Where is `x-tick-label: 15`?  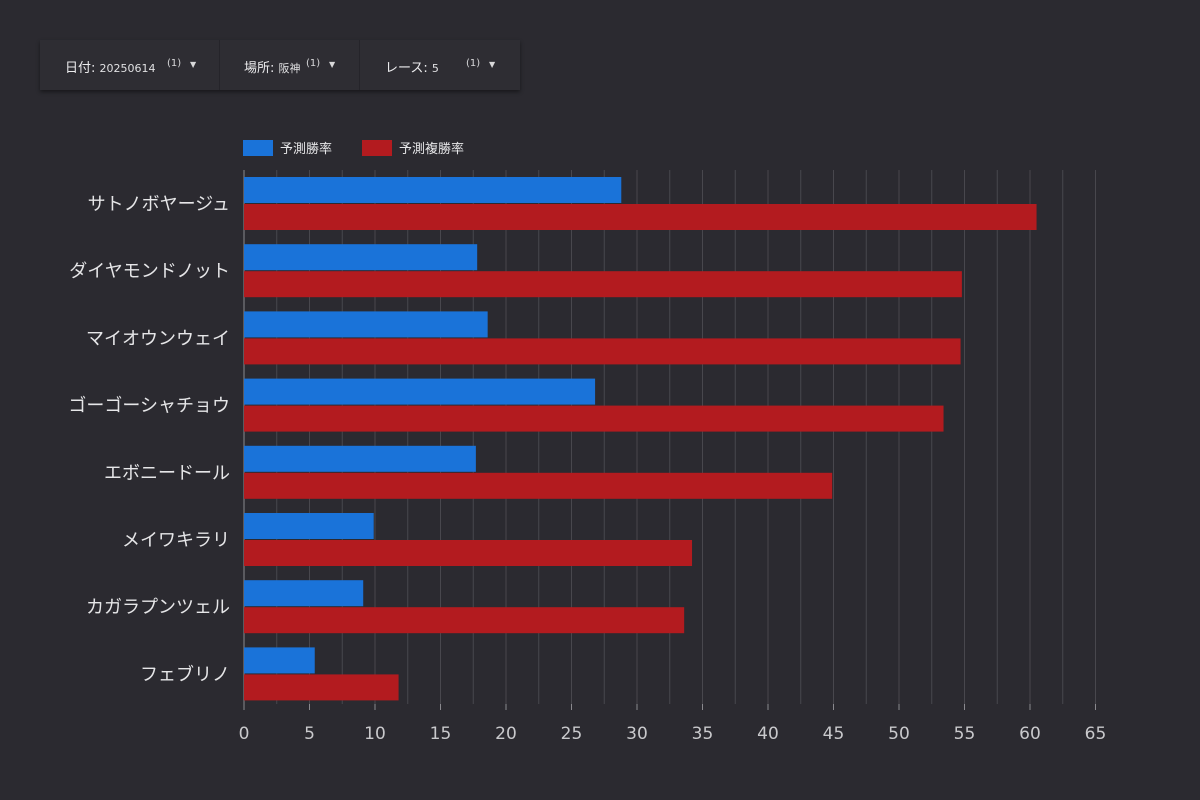 x-tick-label: 15 is located at coordinates (441, 734).